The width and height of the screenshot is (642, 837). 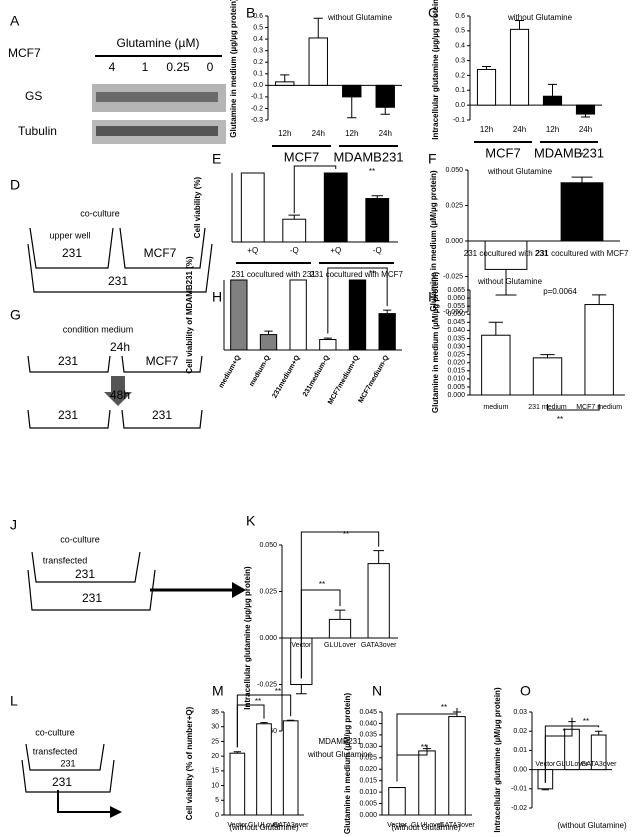 What do you see at coordinates (519, 808) in the screenshot?
I see `y-tick-label: -0.02` at bounding box center [519, 808].